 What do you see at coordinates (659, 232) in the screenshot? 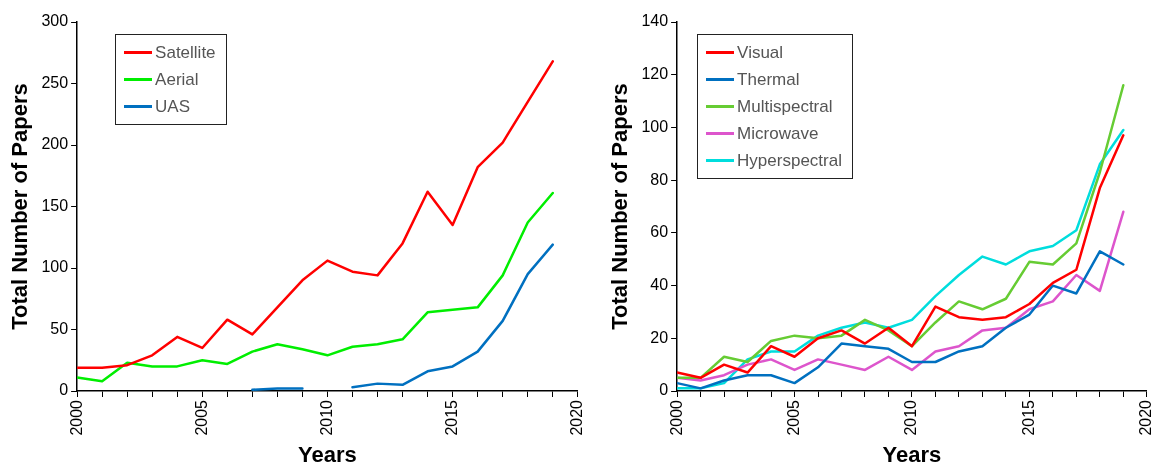
I see `y-tick-label: 60` at bounding box center [659, 232].